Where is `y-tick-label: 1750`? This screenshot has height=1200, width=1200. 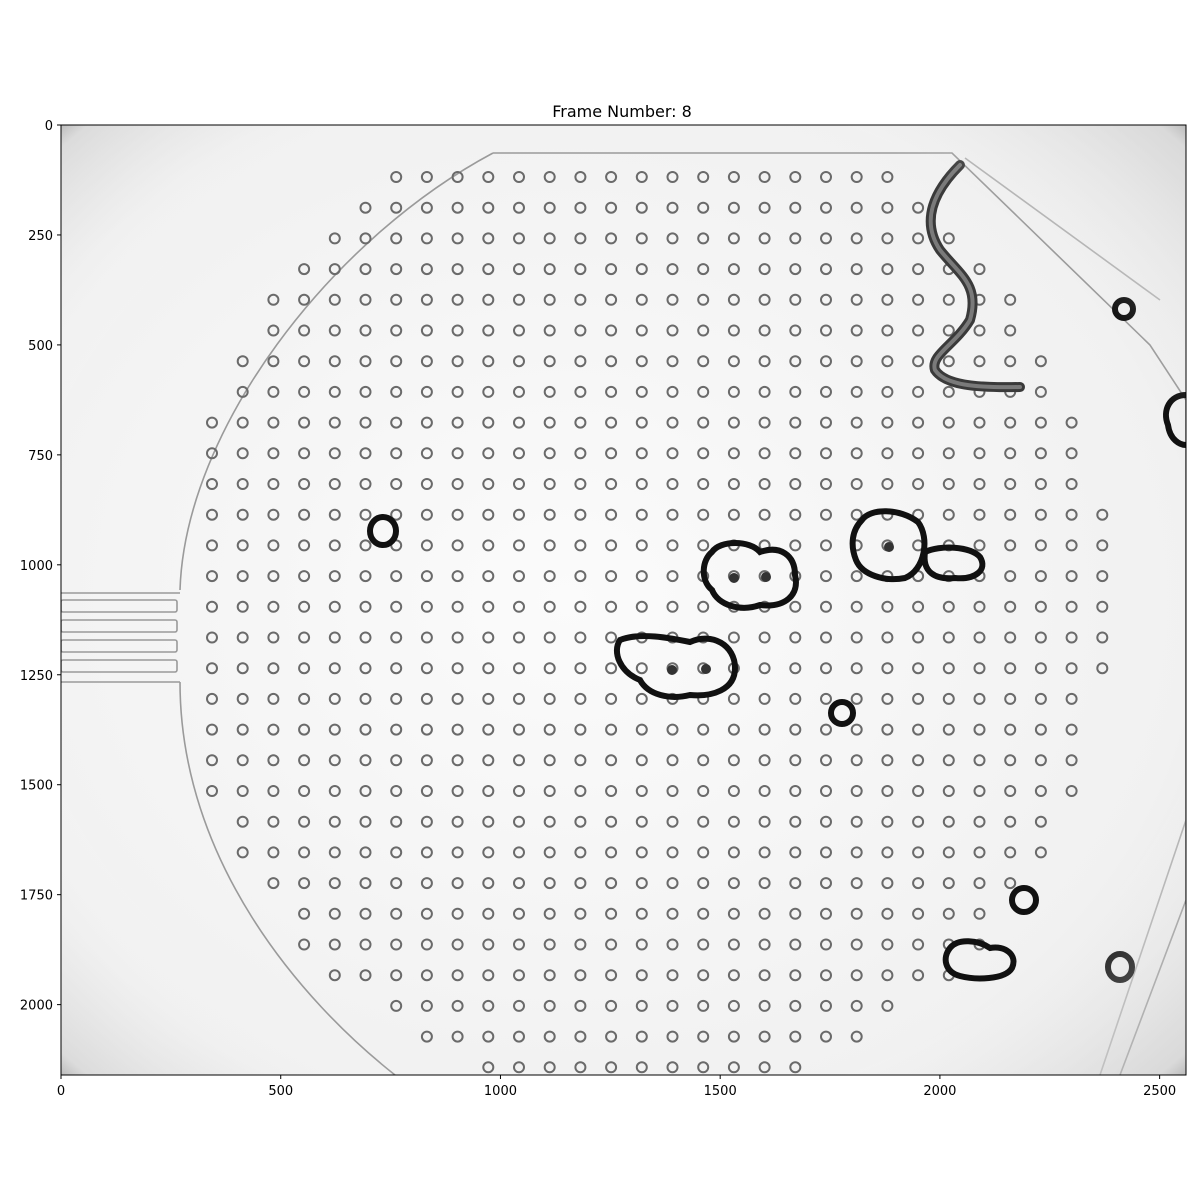 y-tick-label: 1750 is located at coordinates (36, 896).